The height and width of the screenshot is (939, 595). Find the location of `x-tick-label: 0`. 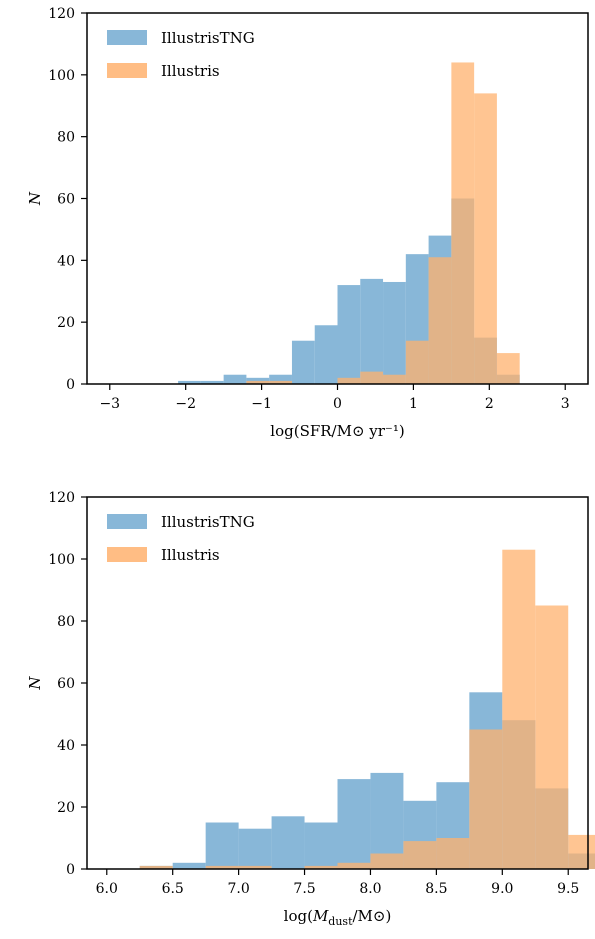

x-tick-label: 0 is located at coordinates (337, 404).